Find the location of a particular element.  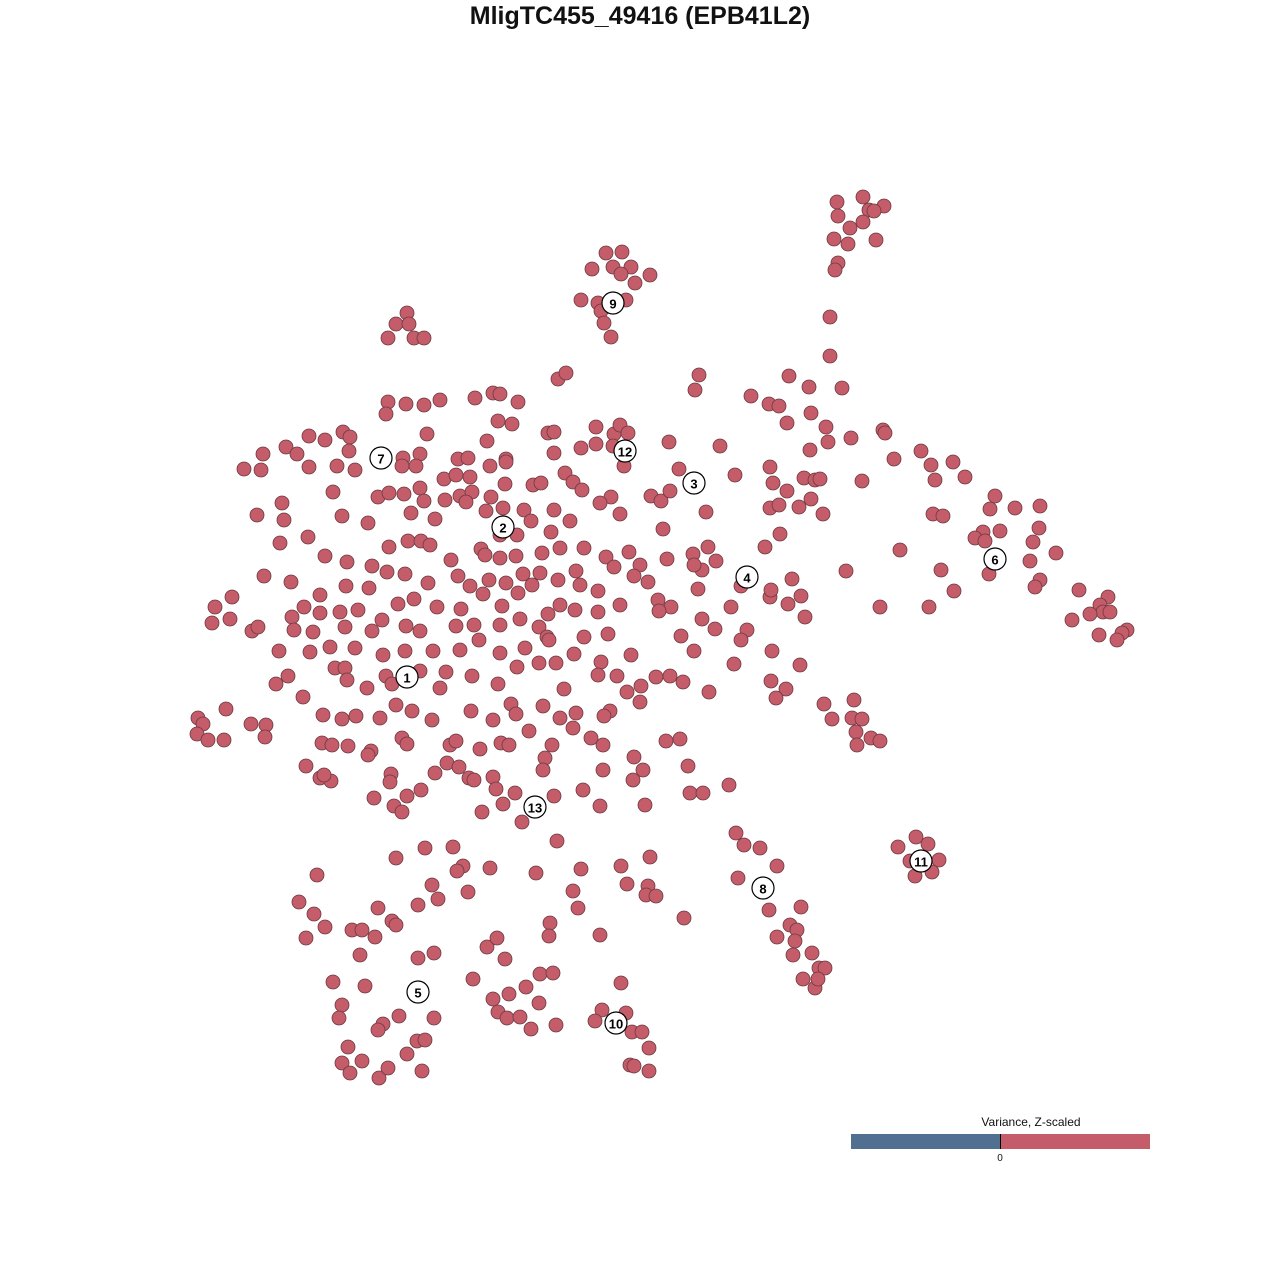

legend-color-bar is located at coordinates (1000, 1141).